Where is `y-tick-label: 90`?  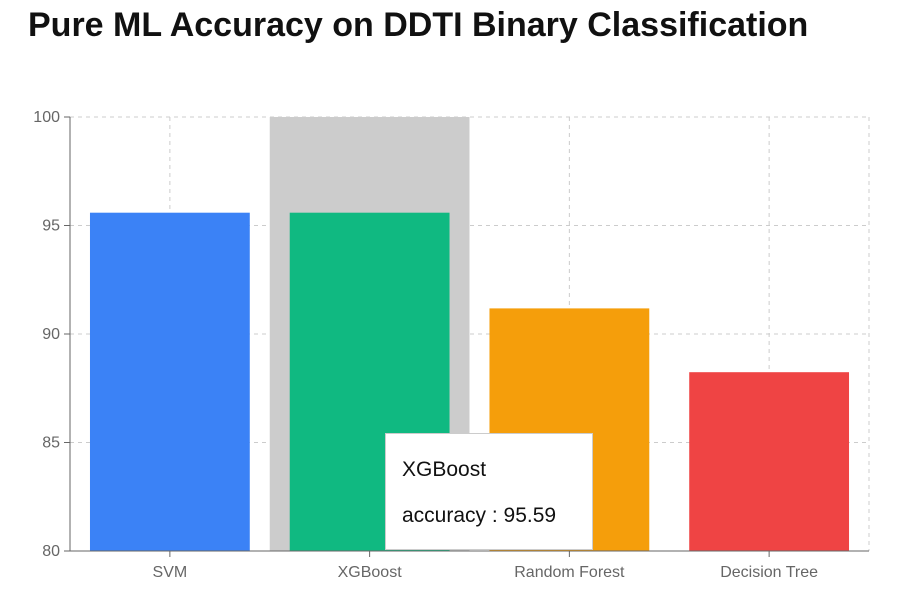 y-tick-label: 90 is located at coordinates (51, 334).